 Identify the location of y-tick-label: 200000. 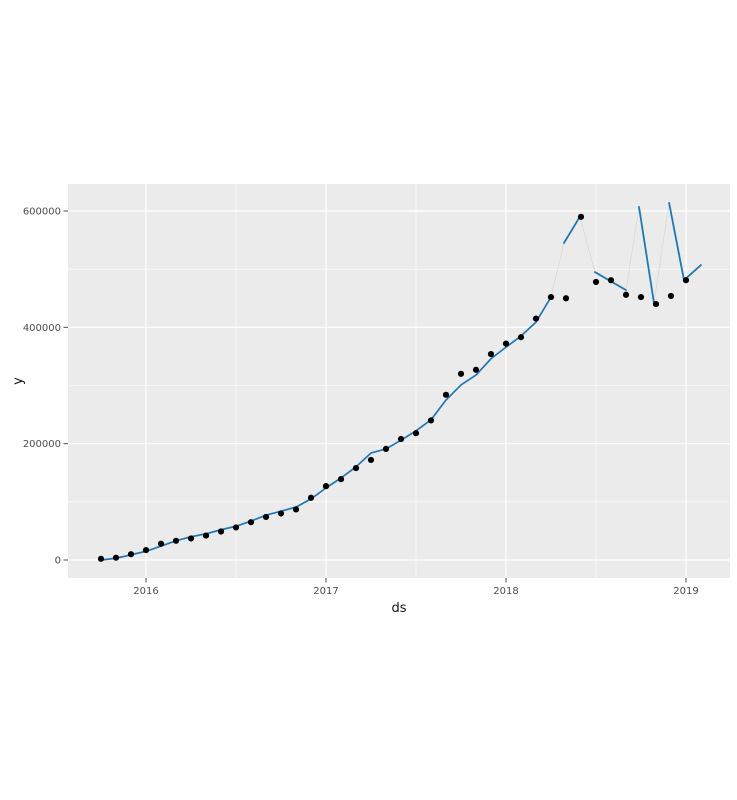
(42, 444).